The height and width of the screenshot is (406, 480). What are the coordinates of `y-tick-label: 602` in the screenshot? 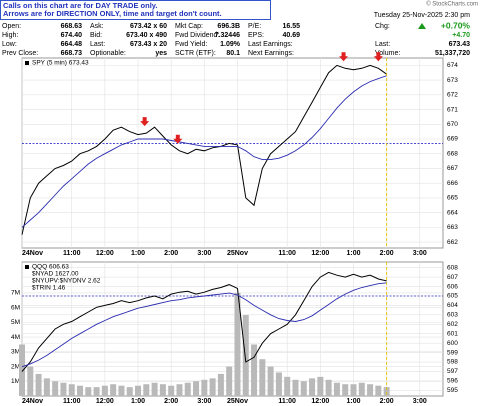 It's located at (452, 324).